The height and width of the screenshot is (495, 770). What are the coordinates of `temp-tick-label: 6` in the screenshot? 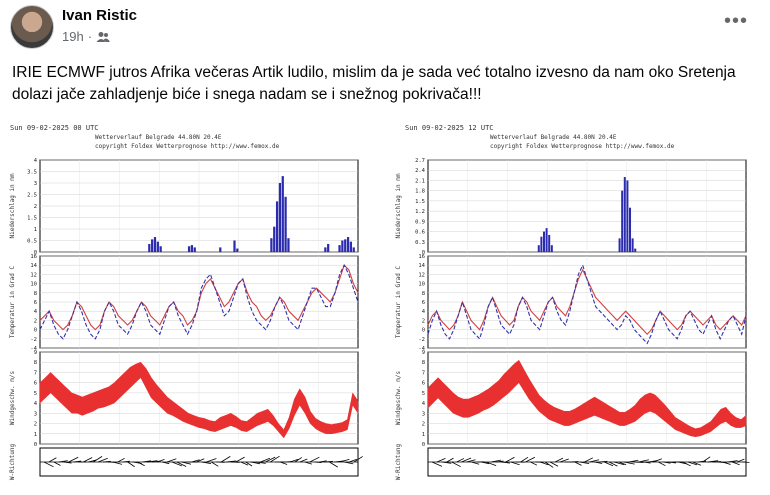 It's located at (423, 303).